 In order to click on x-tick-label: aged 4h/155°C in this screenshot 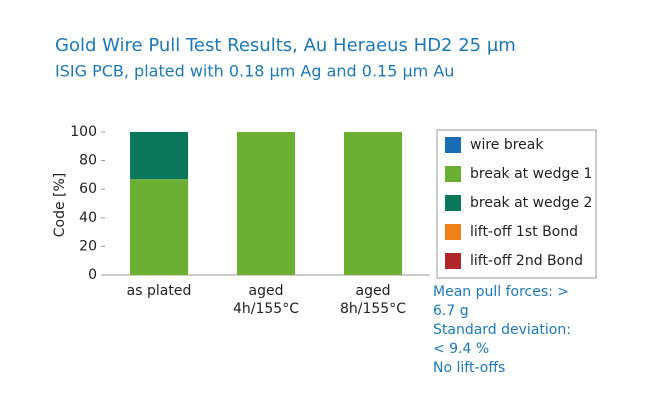, I will do `click(266, 300)`.